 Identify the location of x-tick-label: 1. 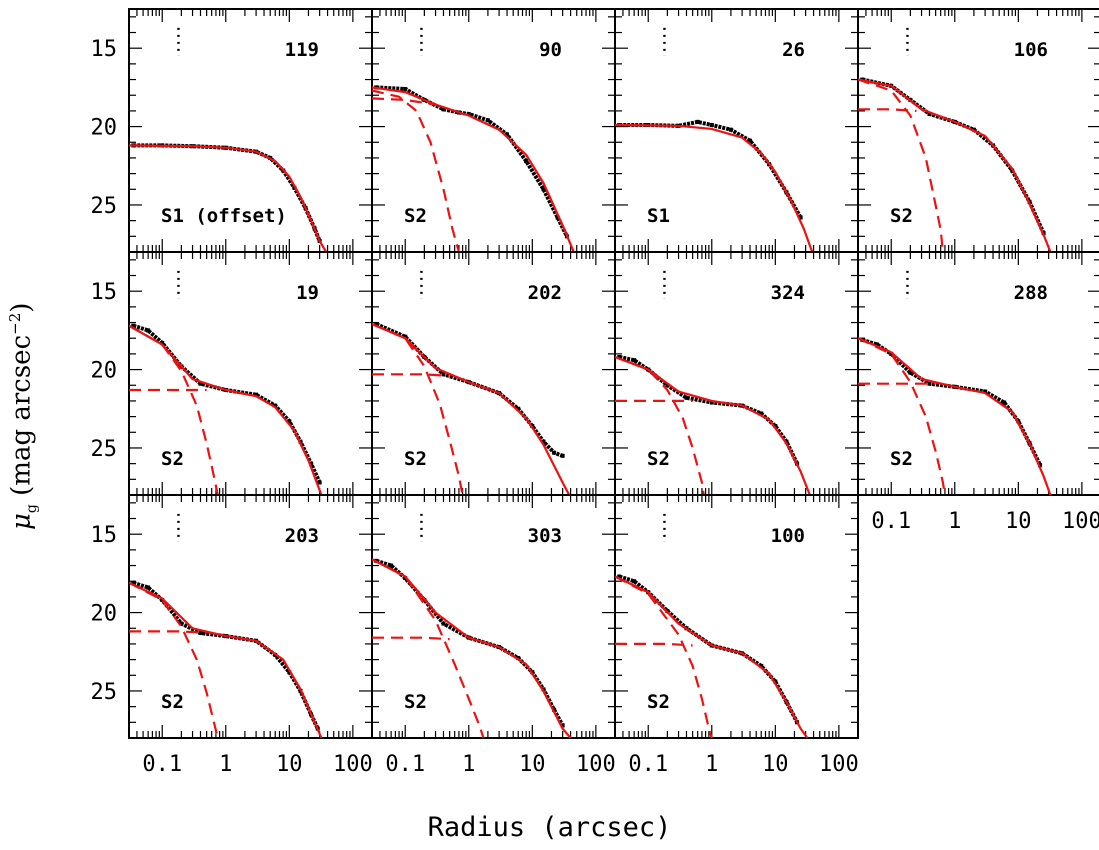
(468, 764).